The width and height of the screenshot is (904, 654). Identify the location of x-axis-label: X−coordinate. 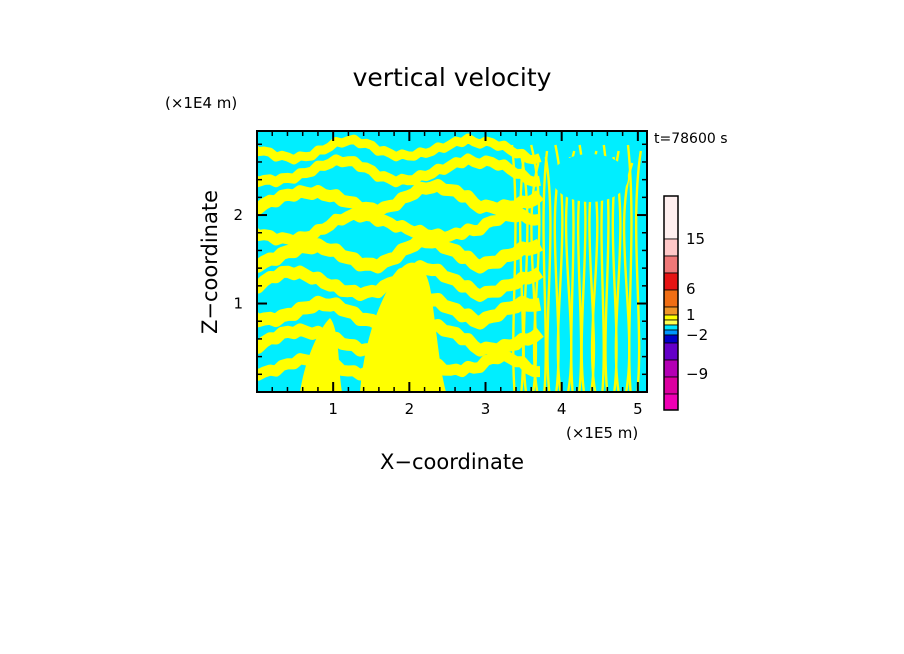
(452, 462).